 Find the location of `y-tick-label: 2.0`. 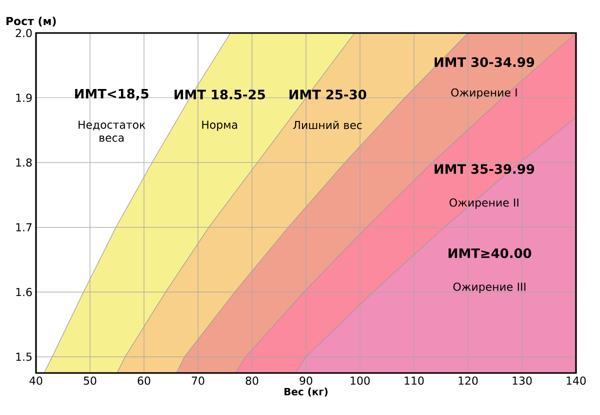

y-tick-label: 2.0 is located at coordinates (24, 33).